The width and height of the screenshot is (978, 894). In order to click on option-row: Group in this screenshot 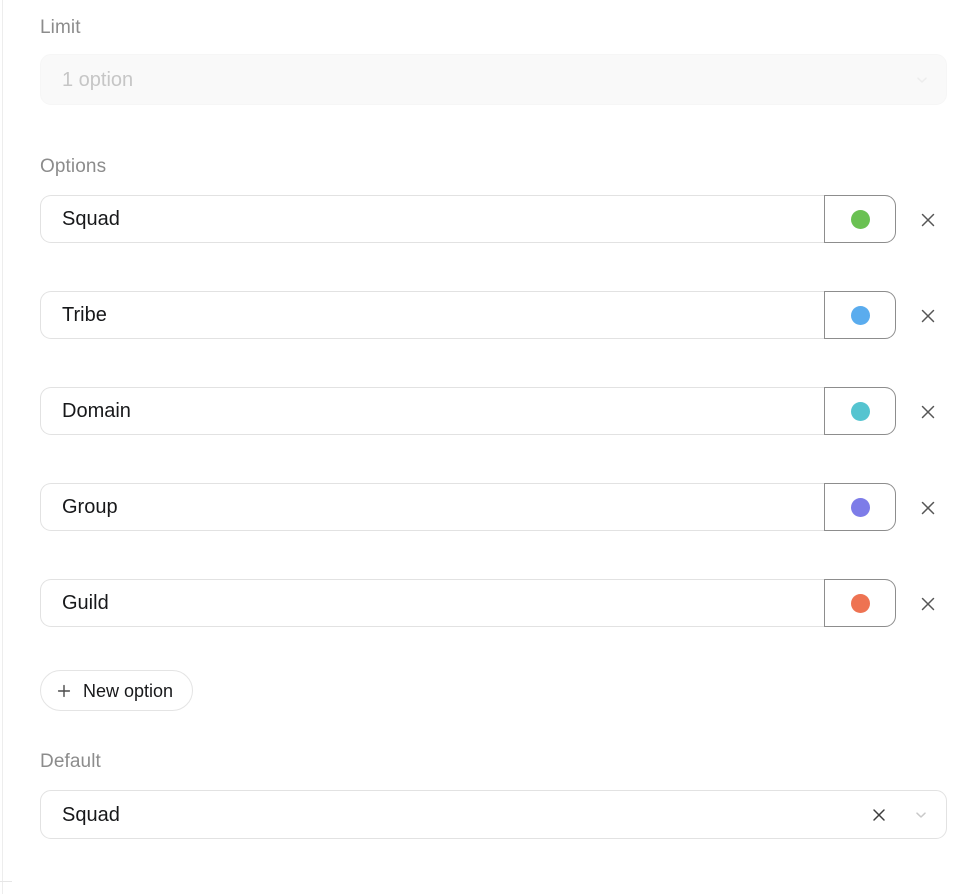, I will do `click(489, 507)`.